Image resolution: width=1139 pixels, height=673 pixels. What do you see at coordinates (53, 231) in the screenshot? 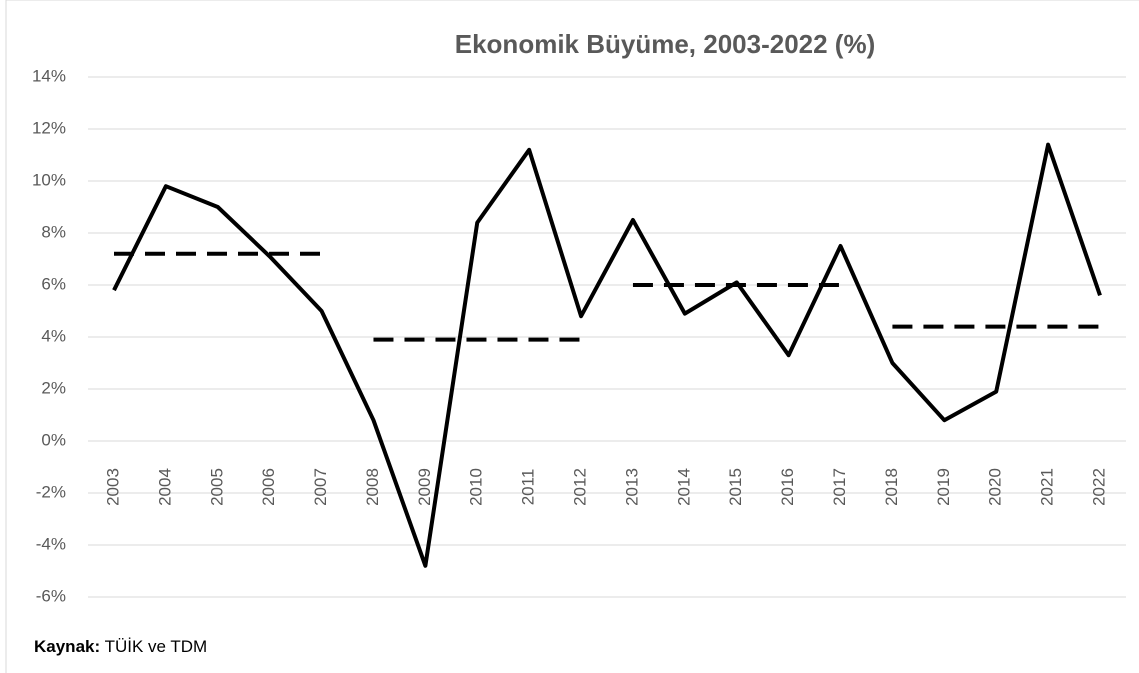
I see `y-tick-label: 8%` at bounding box center [53, 231].